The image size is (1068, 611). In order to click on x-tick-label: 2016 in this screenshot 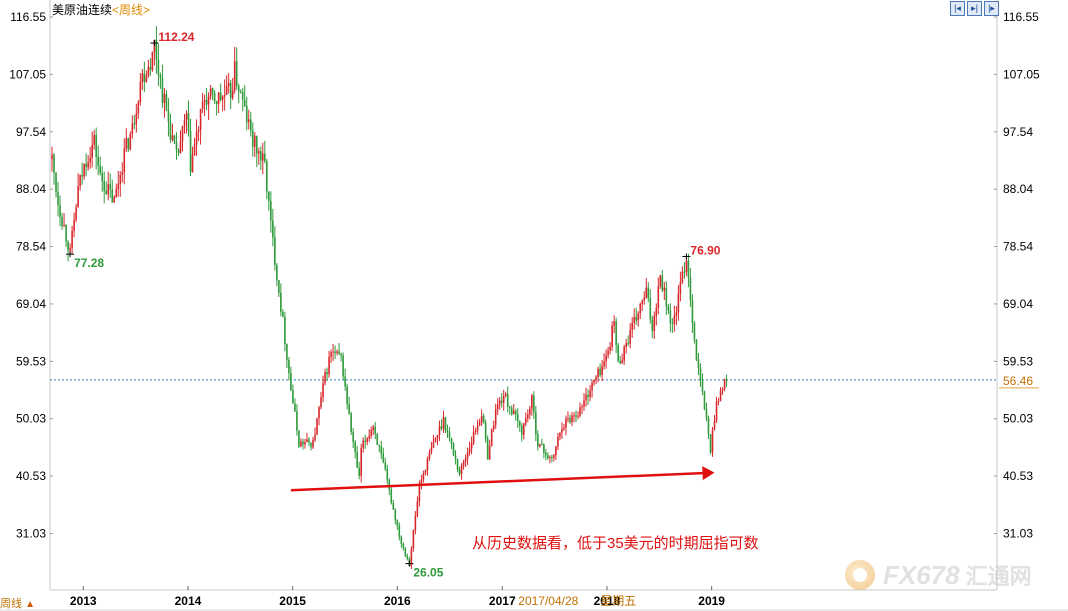, I will do `click(397, 601)`.